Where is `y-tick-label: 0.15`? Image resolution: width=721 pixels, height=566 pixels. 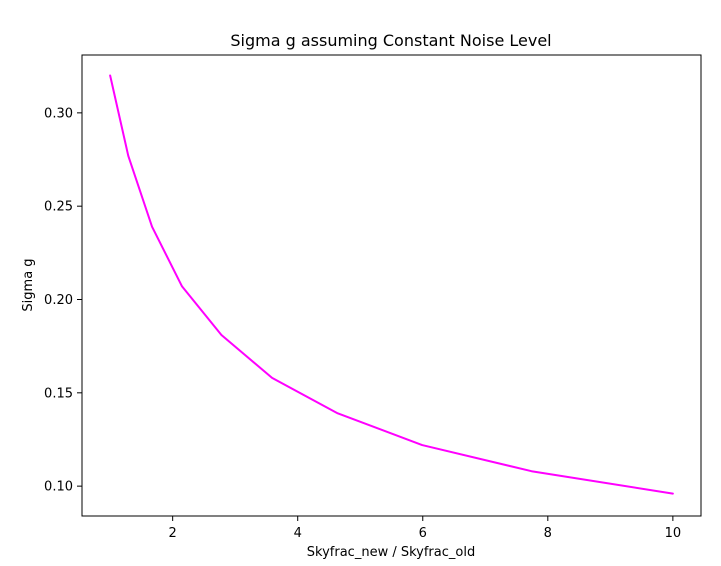 y-tick-label: 0.15 is located at coordinates (58, 393).